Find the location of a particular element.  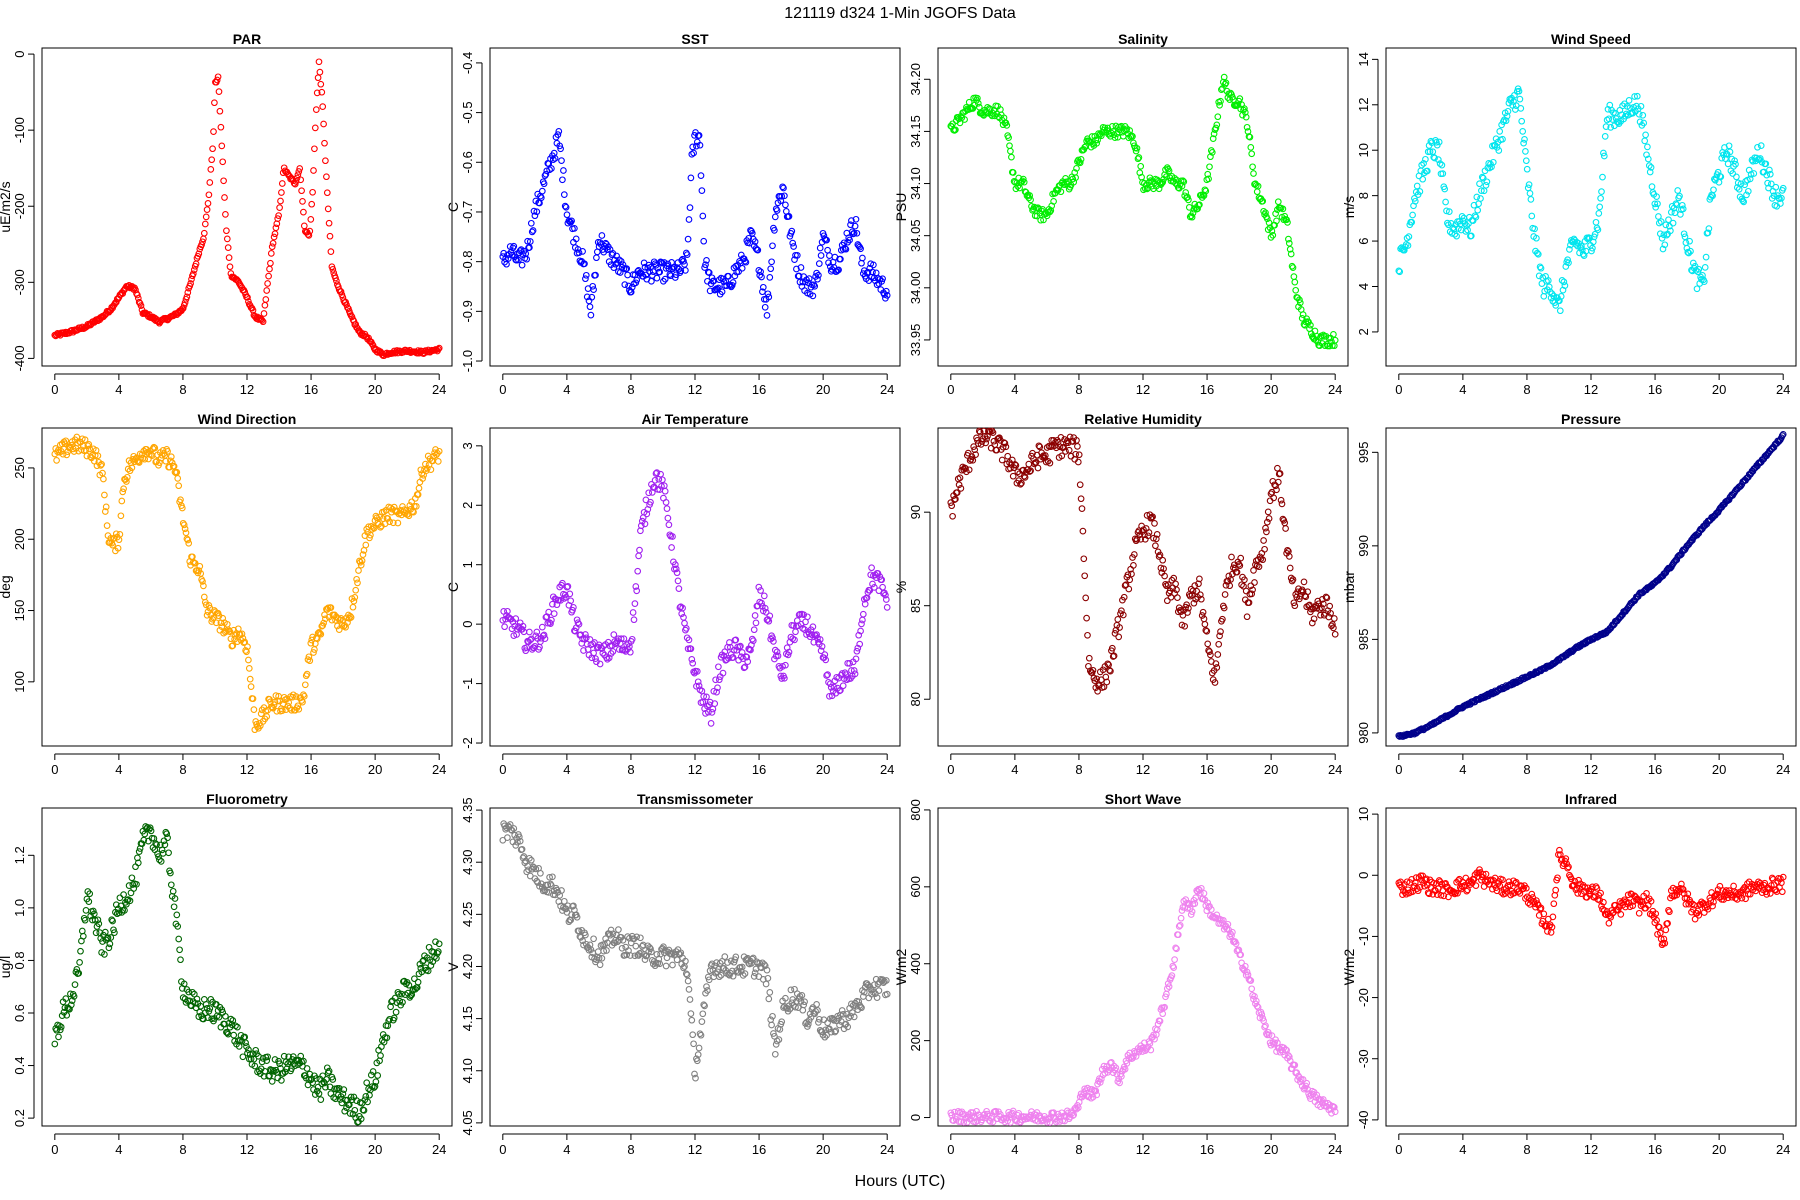

y-tick-label: 1.0 is located at coordinates (19, 908).